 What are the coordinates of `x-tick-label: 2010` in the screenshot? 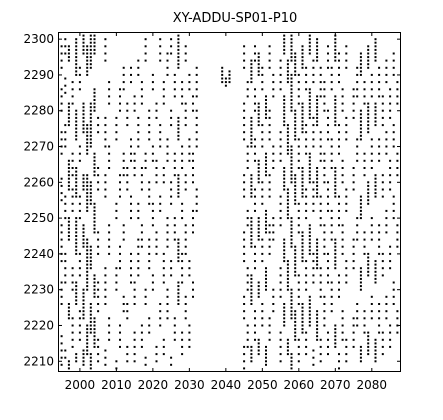 It's located at (116, 385).